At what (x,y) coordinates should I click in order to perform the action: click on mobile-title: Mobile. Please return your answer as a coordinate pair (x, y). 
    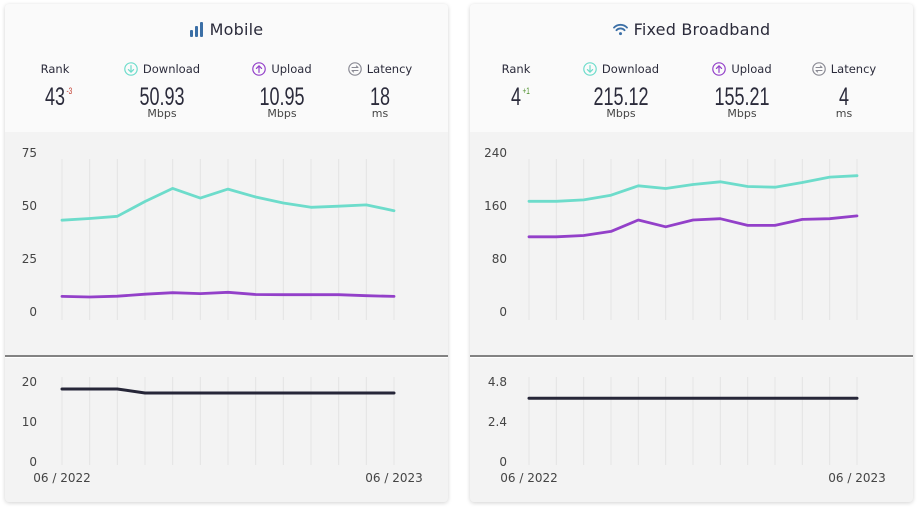
    Looking at the image, I should click on (226, 29).